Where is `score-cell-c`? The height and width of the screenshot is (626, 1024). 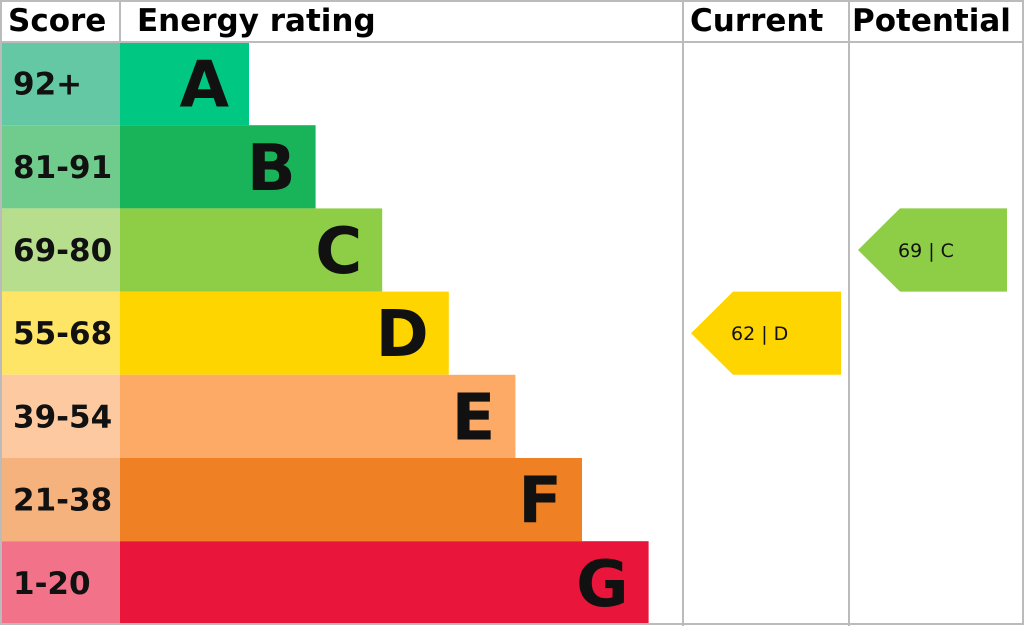
score-cell-c is located at coordinates (60, 250).